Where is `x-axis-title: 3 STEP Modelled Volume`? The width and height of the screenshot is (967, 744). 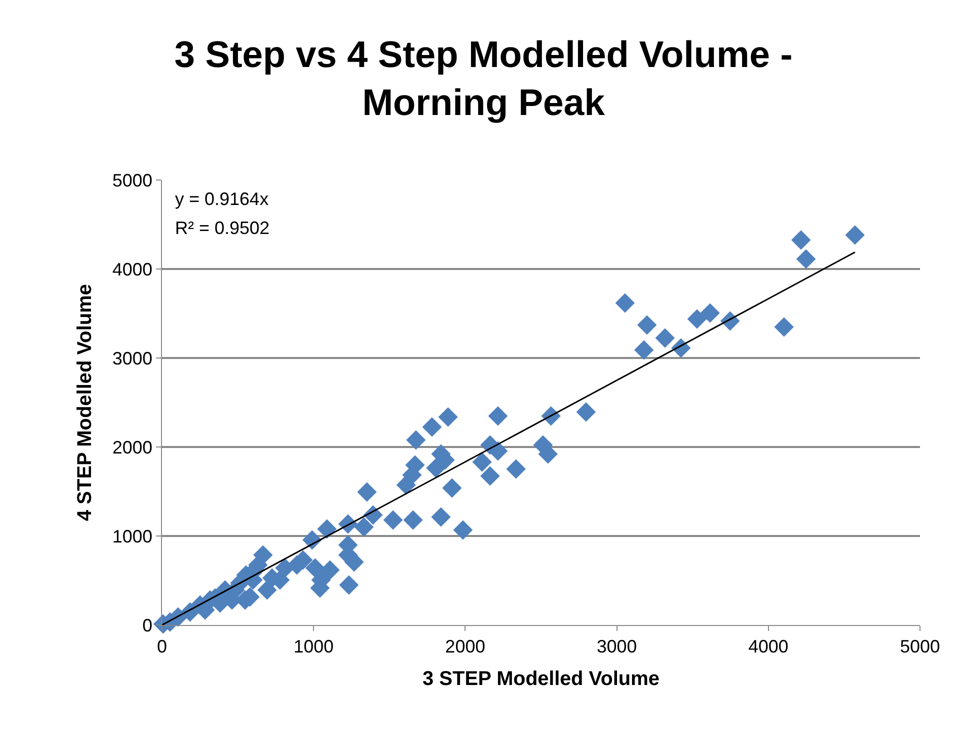
x-axis-title: 3 STEP Modelled Volume is located at coordinates (541, 679).